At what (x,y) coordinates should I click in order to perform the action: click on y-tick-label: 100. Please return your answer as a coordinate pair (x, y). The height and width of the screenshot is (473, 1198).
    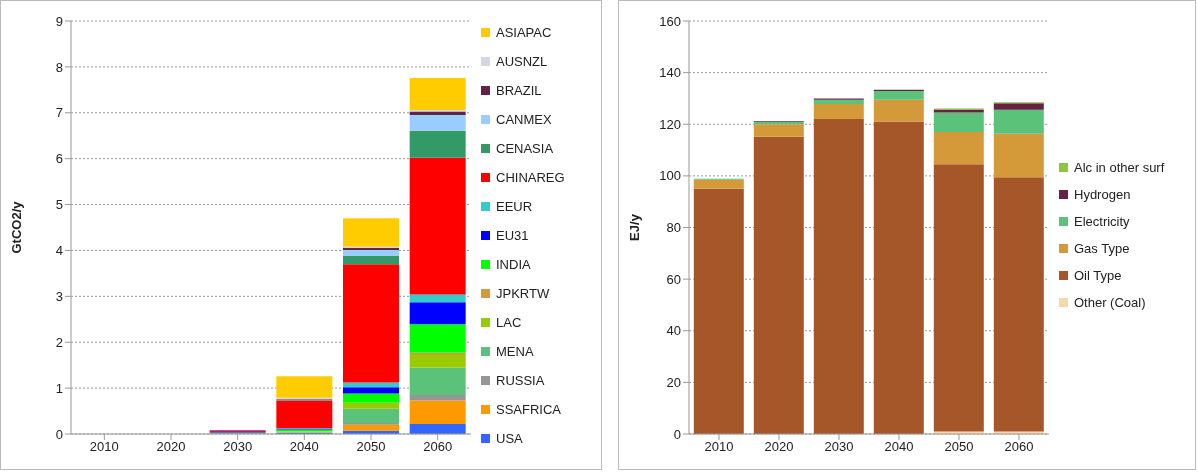
    Looking at the image, I should click on (670, 176).